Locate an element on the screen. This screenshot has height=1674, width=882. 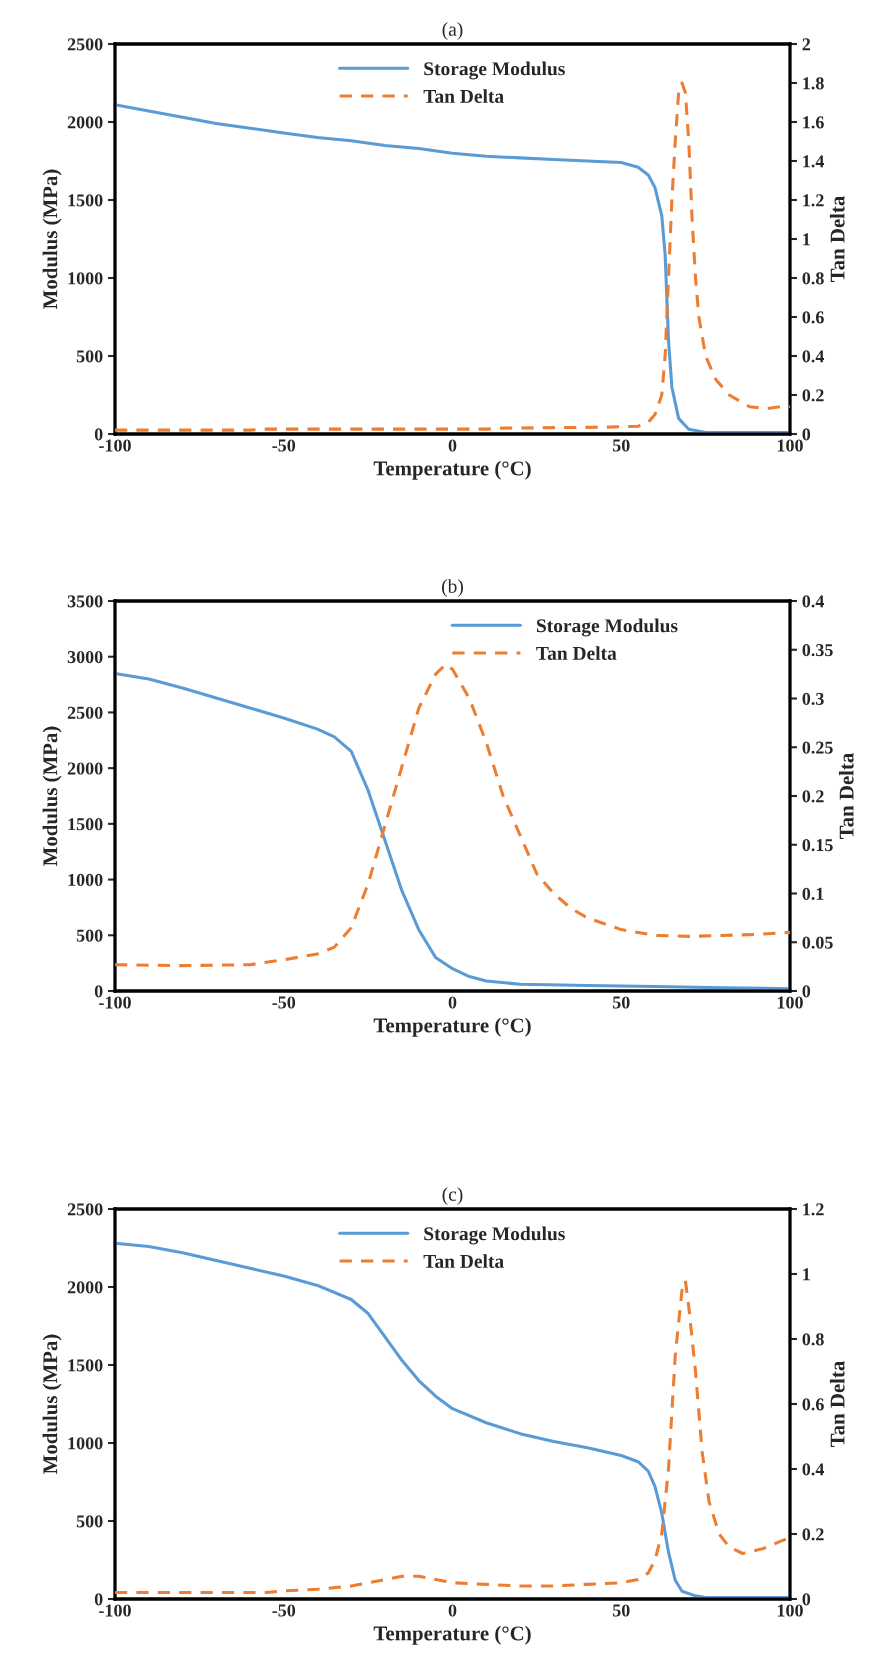
chart-title: (c) is located at coordinates (452, 1196).